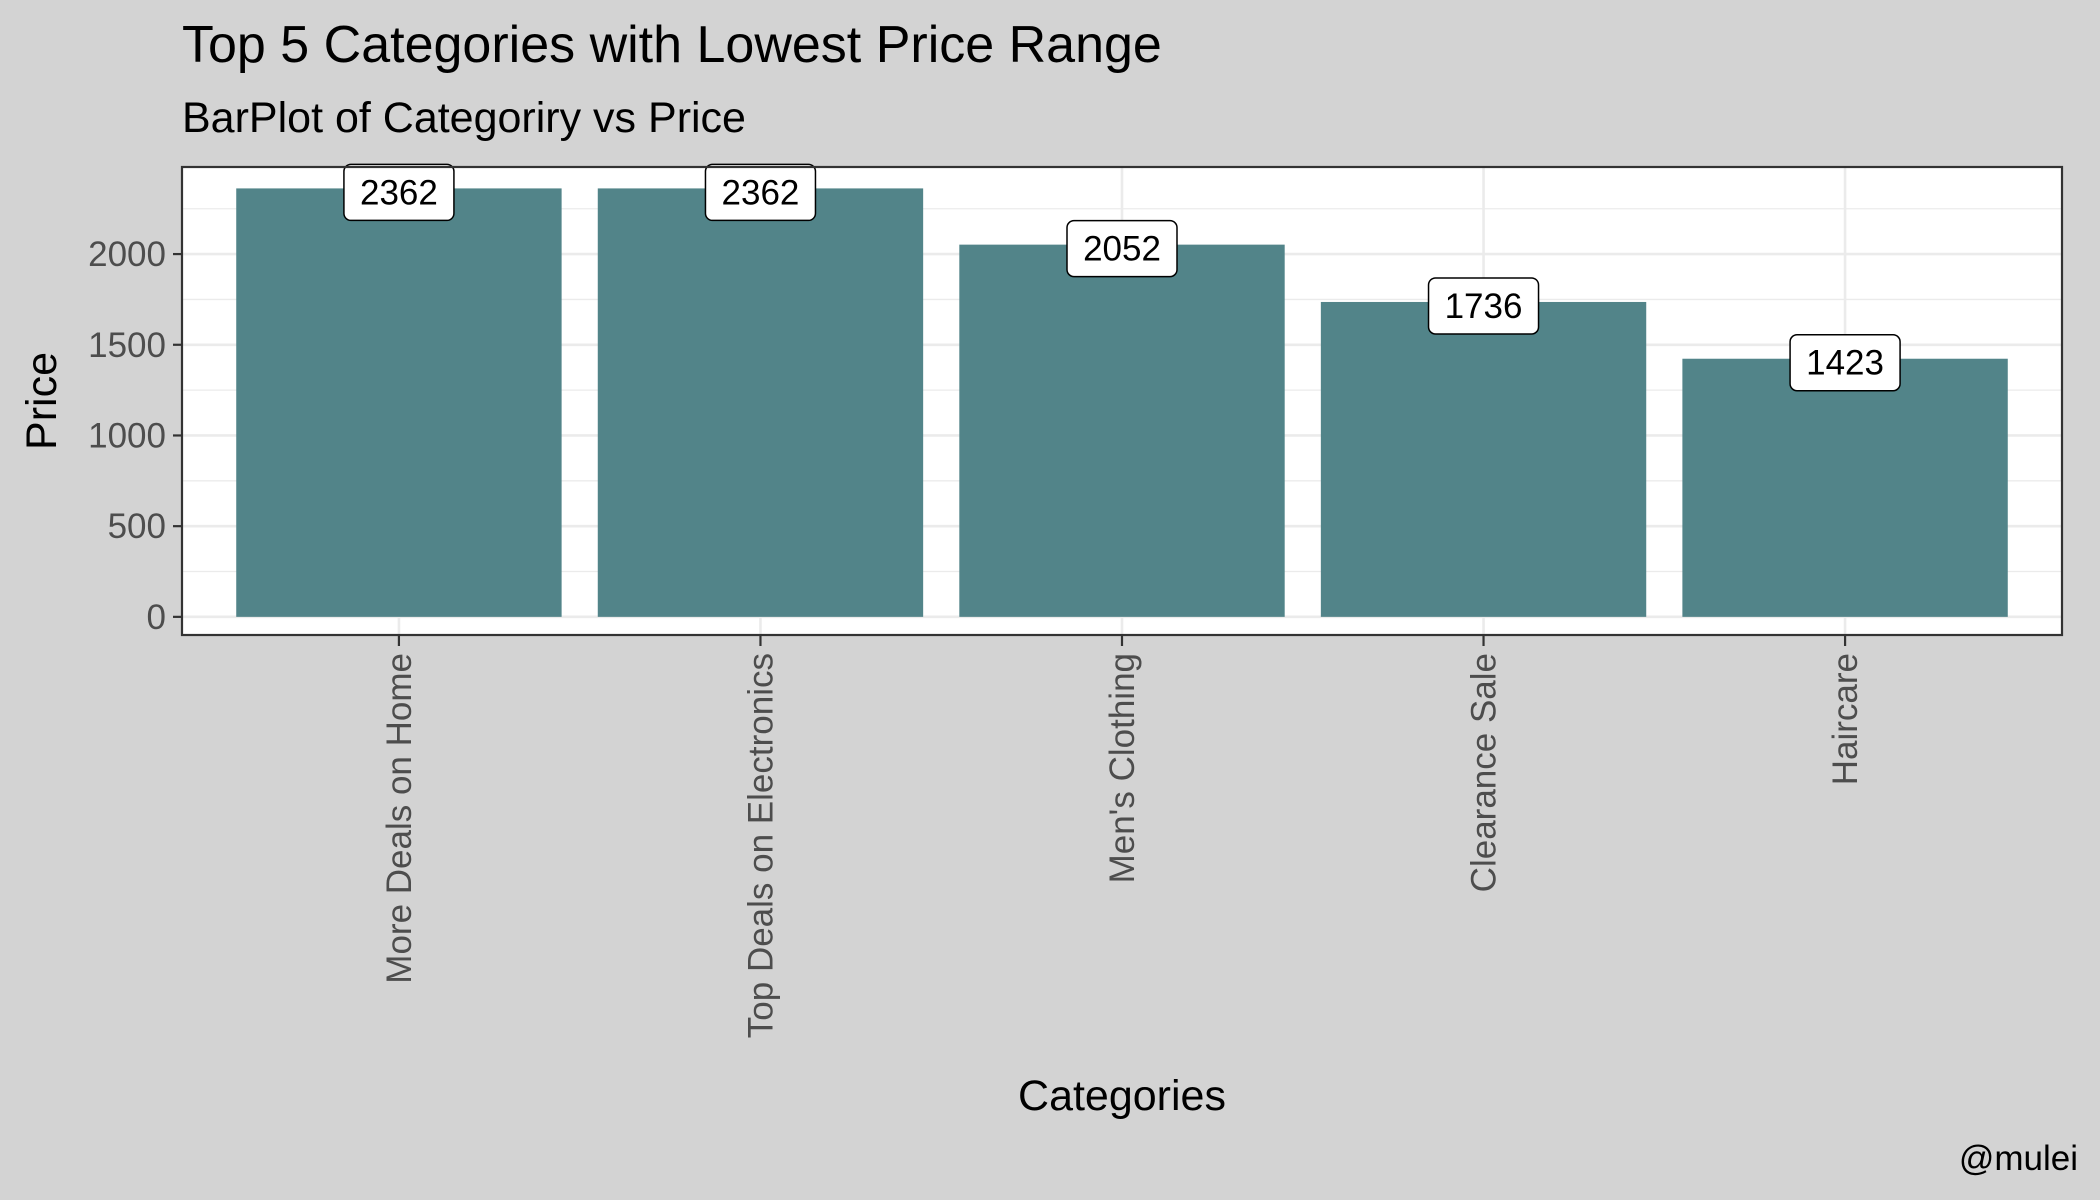 This screenshot has width=2100, height=1200. What do you see at coordinates (156, 617) in the screenshot?
I see `y-tick-label: 0` at bounding box center [156, 617].